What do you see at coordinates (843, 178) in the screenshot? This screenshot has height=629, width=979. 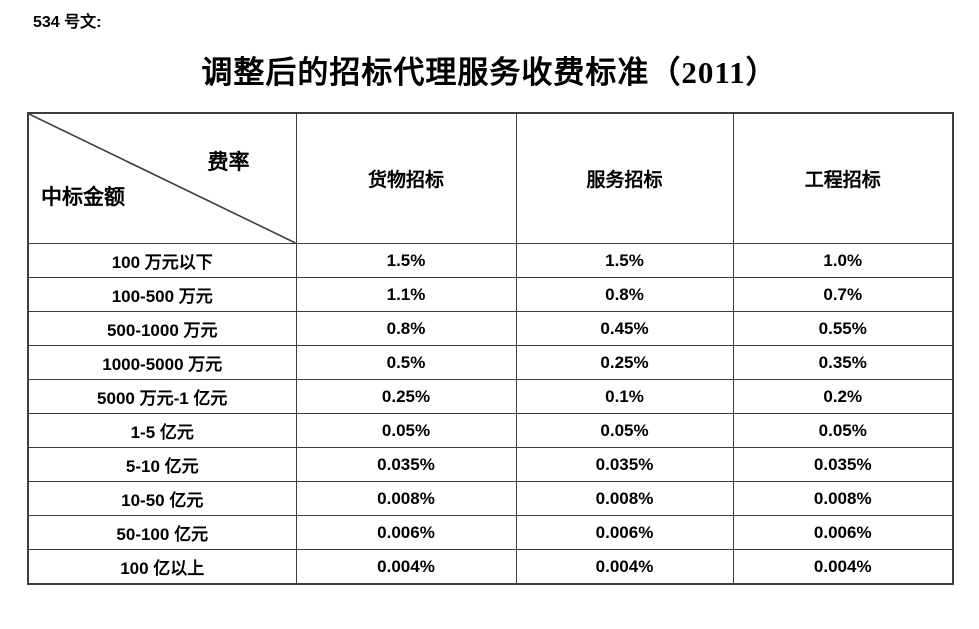 I see `column-header-engineering-tender: 工程招标` at bounding box center [843, 178].